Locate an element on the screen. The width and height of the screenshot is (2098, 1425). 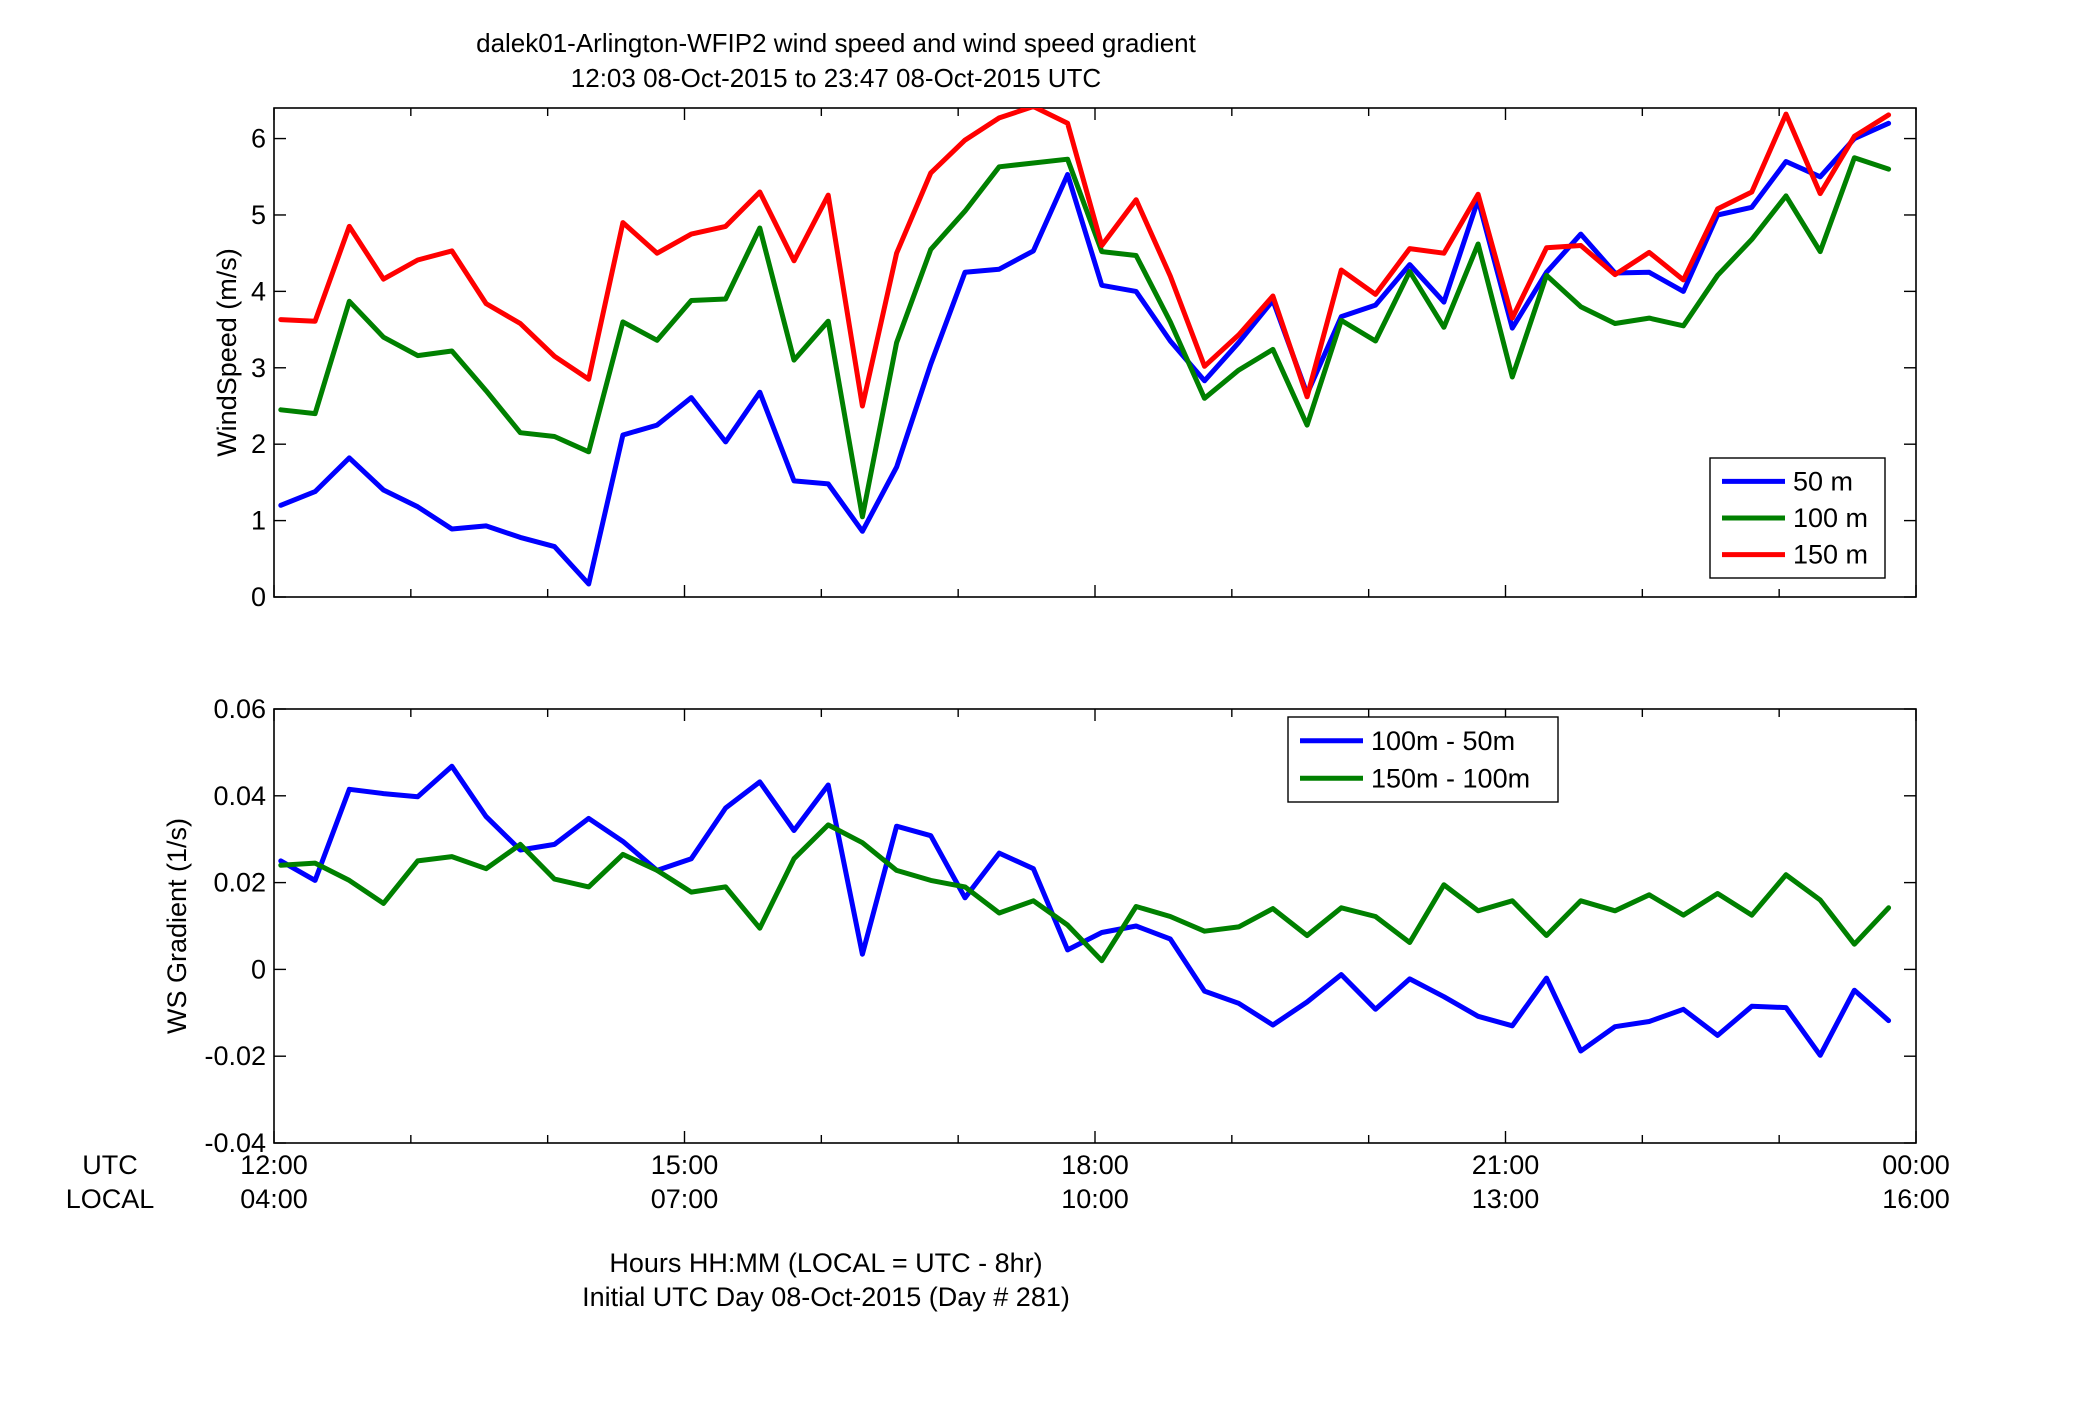
gradient-ytick-label: 0 is located at coordinates (258, 969).